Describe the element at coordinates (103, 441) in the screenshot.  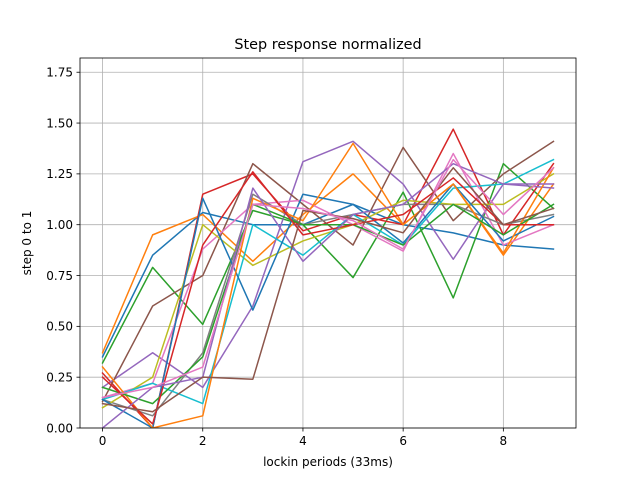
I see `x-tick-label: 0` at that location.